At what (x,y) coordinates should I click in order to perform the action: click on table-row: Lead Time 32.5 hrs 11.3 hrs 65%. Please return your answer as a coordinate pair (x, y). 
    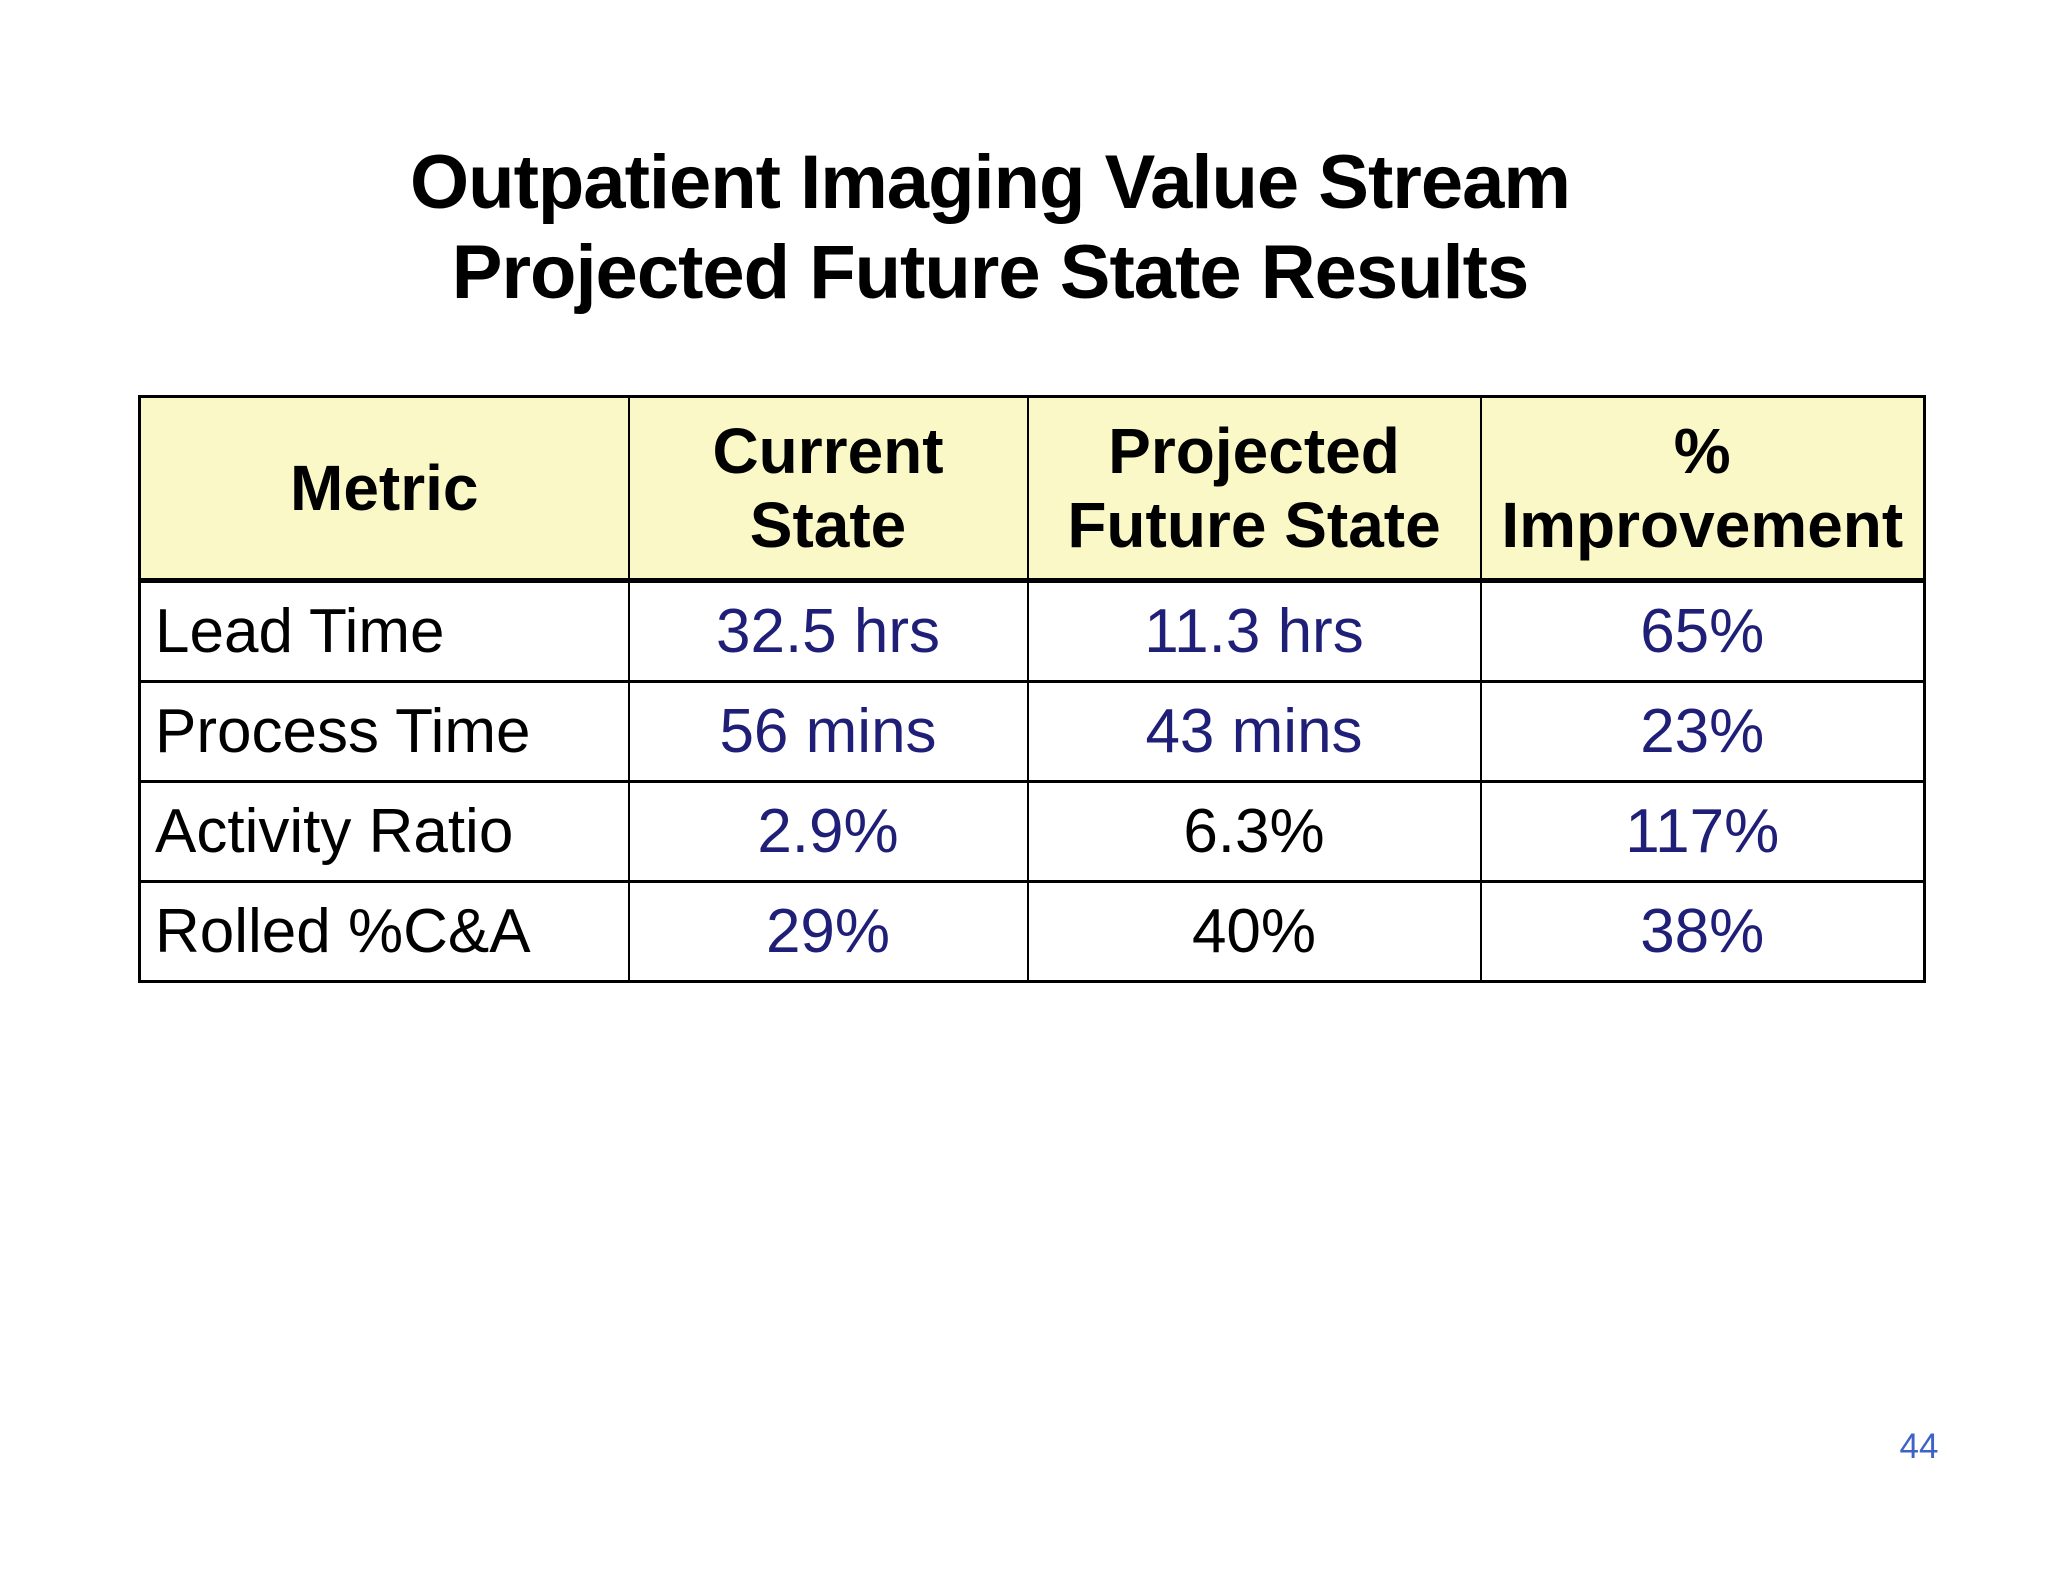
    Looking at the image, I should click on (1032, 631).